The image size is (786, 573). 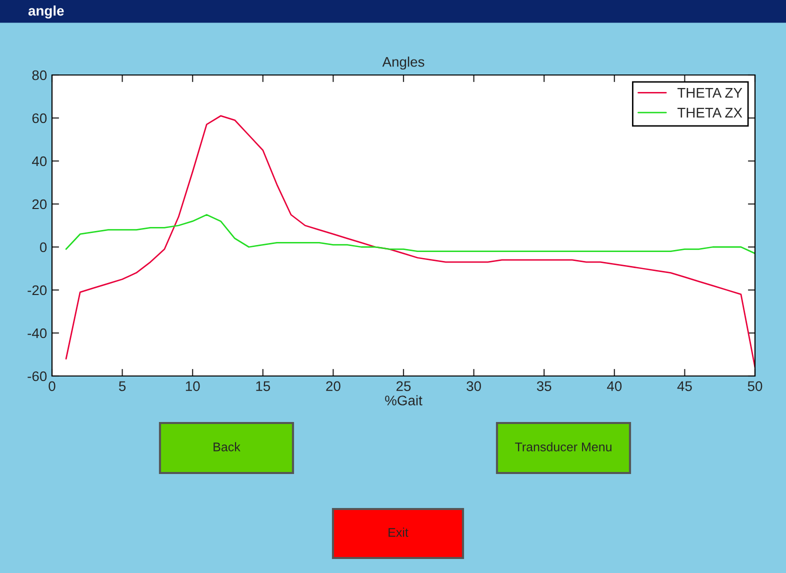 What do you see at coordinates (37, 376) in the screenshot?
I see `y-tick-label: -60` at bounding box center [37, 376].